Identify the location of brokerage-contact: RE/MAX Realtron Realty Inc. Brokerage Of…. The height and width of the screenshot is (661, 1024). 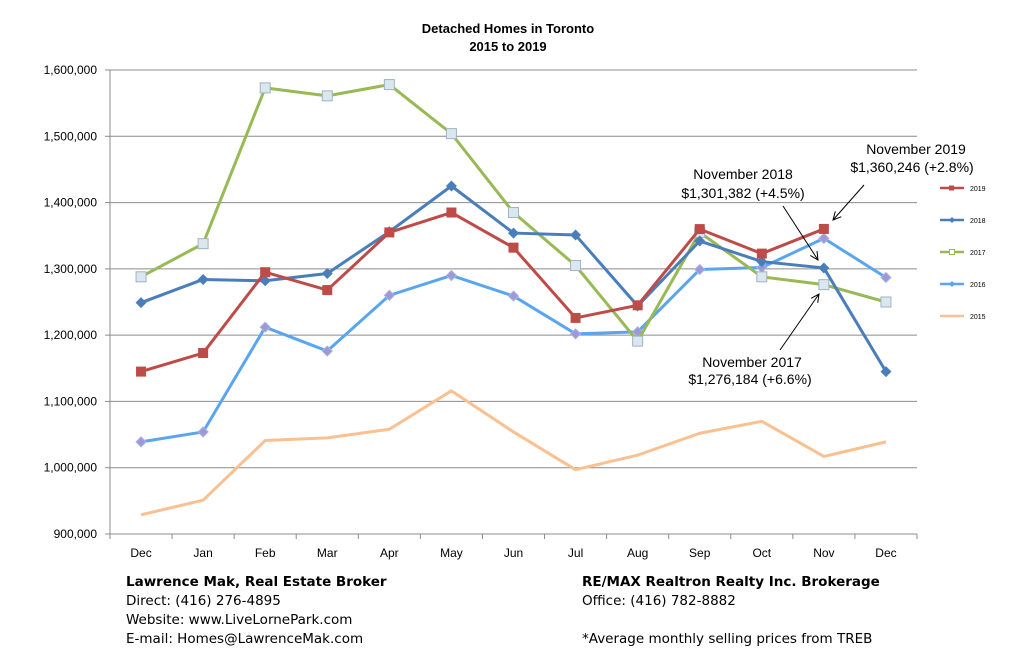
(731, 611).